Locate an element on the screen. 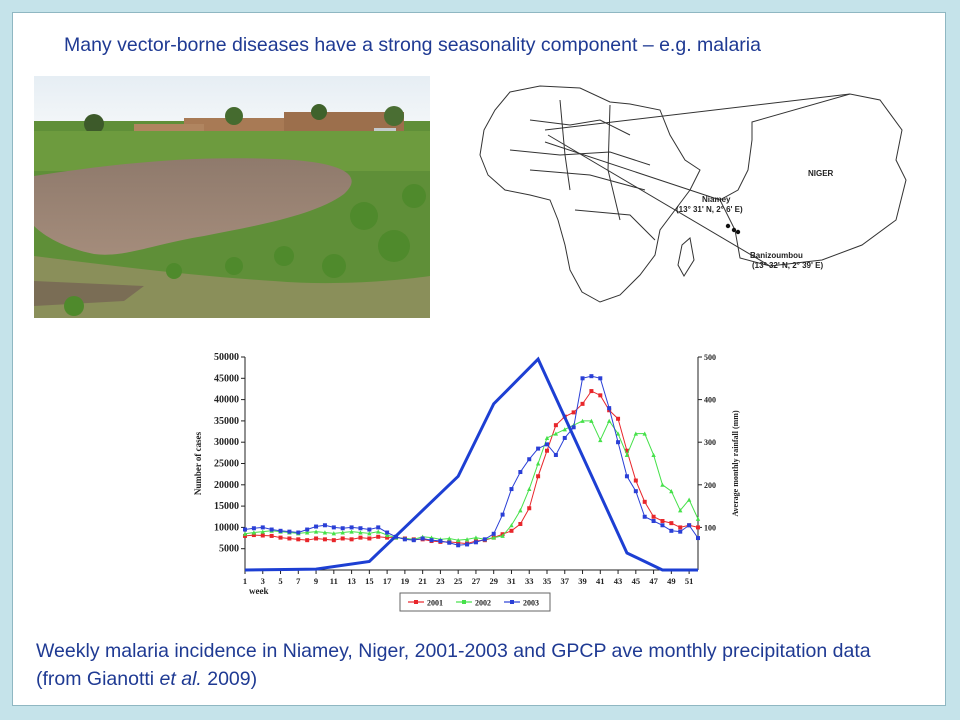 Image resolution: width=960 pixels, height=720 pixels. x-tick-label: 25 is located at coordinates (458, 581).